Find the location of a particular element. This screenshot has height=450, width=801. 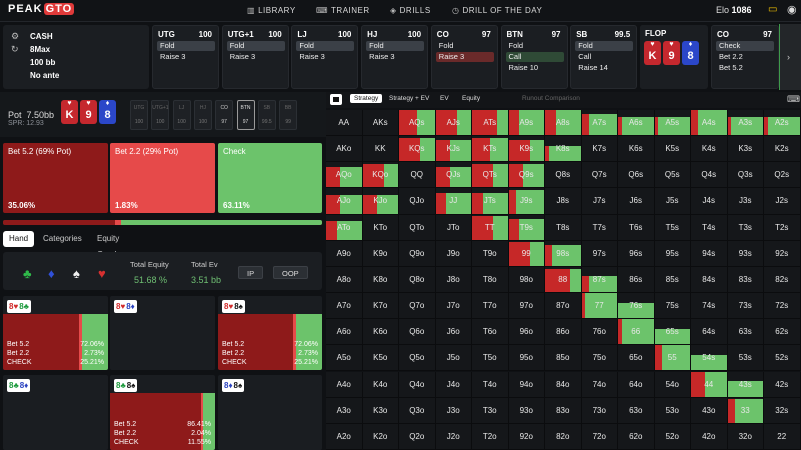

hand-cell-53s: 53s is located at coordinates (745, 358).